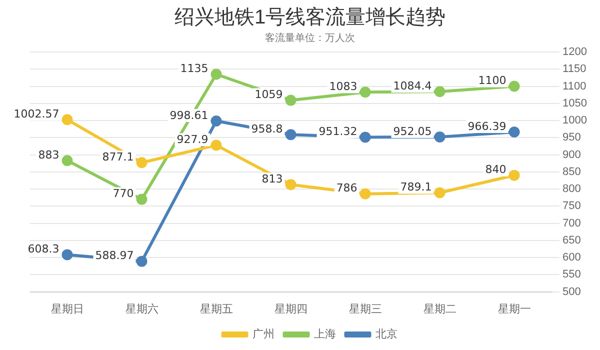 The height and width of the screenshot is (350, 600). I want to click on y-tick-label: 500, so click(571, 292).